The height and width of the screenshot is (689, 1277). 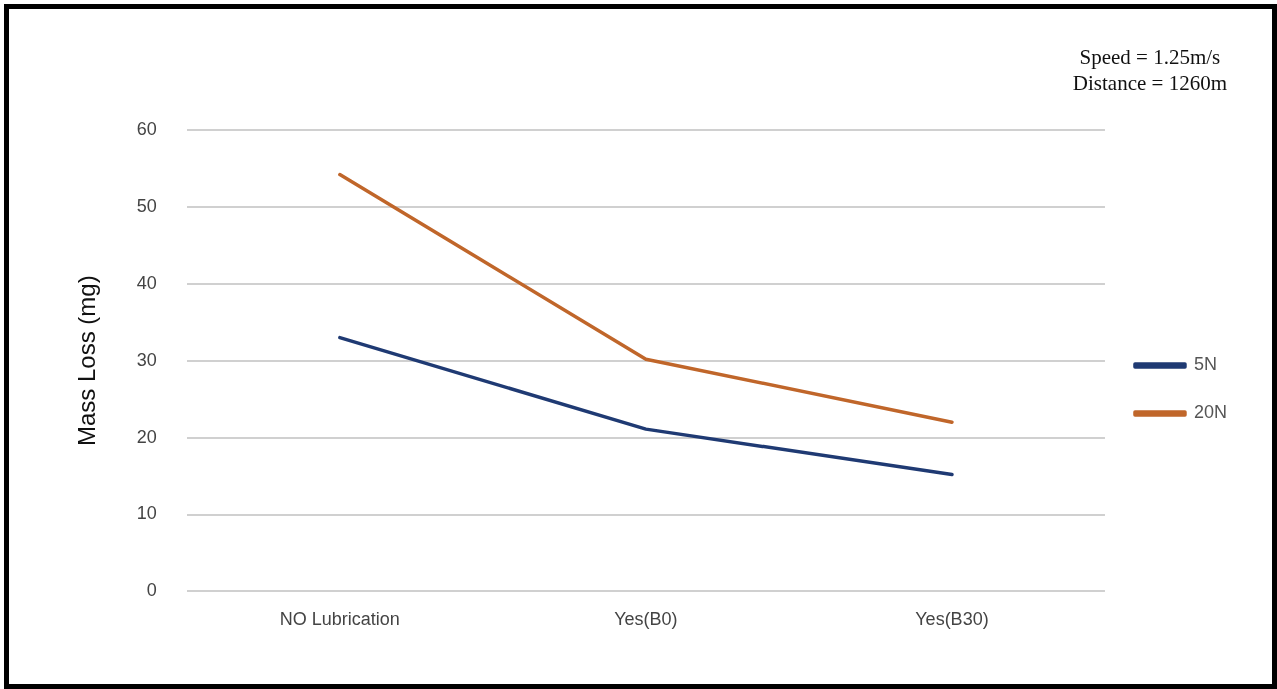 What do you see at coordinates (146, 513) in the screenshot?
I see `y-tick-label: 10` at bounding box center [146, 513].